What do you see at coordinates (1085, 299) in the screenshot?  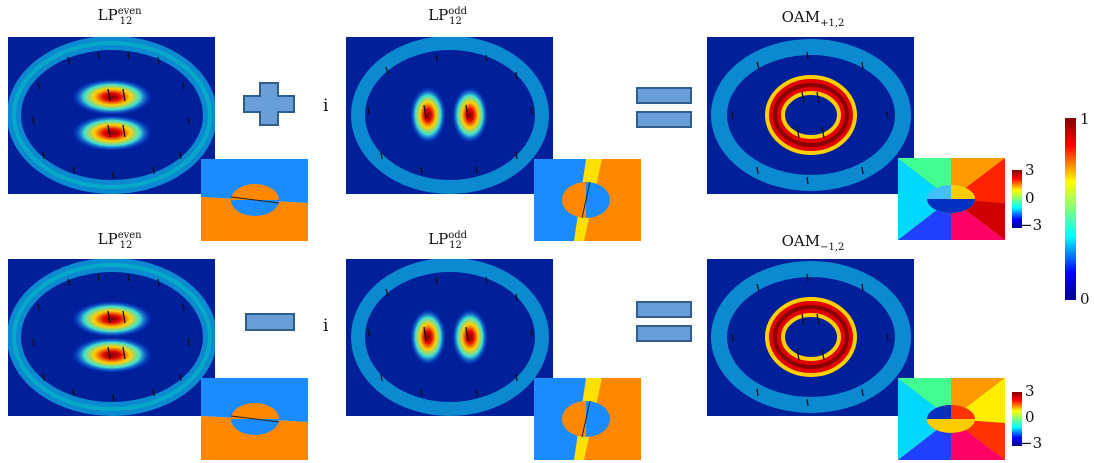 I see `intensity-cb-min: 0` at bounding box center [1085, 299].